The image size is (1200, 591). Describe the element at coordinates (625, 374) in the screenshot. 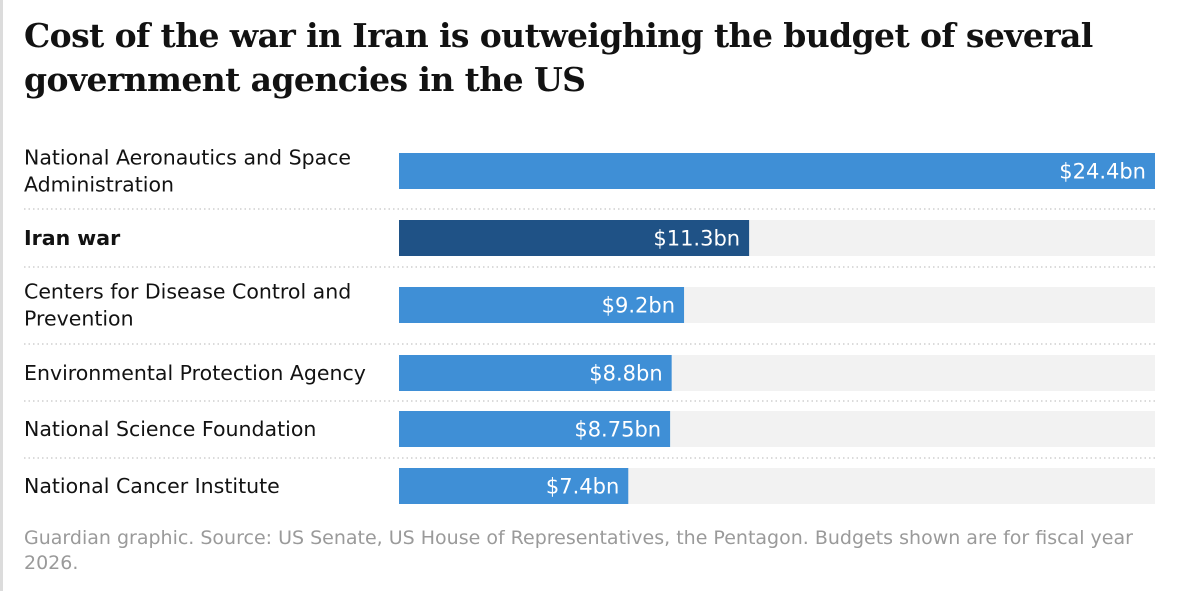

I see `value-label: $8.8bn` at that location.